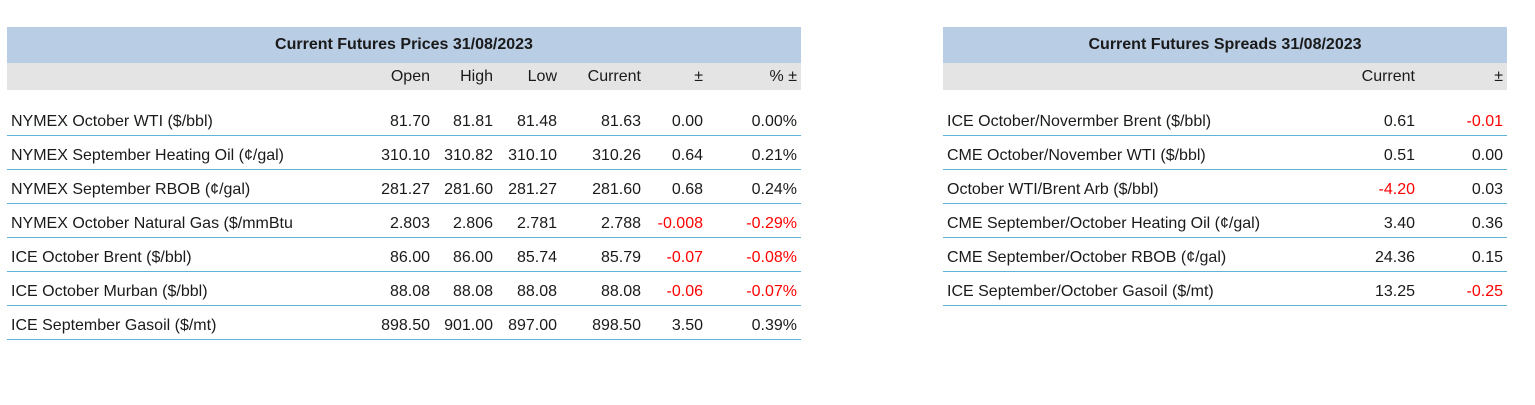  I want to click on spreads-header-row: Current ±, so click(1225, 76).